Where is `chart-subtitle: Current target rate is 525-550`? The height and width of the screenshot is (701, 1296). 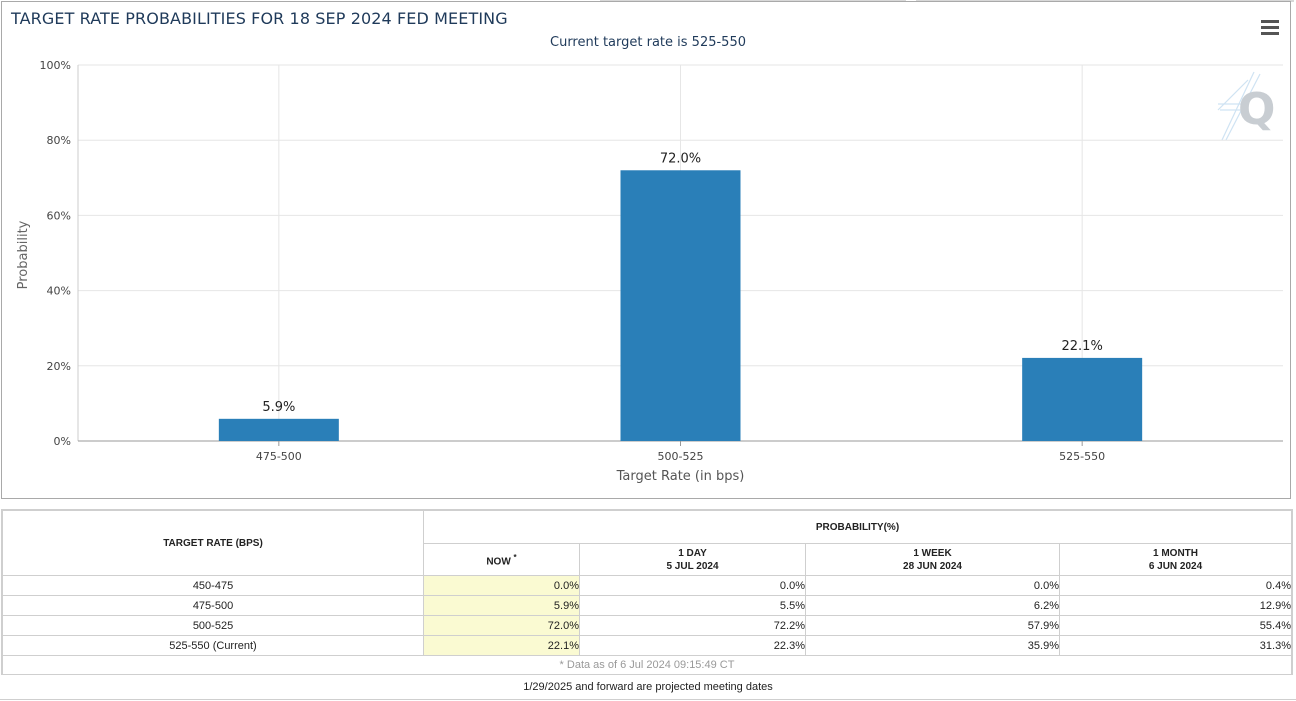 chart-subtitle: Current target rate is 525-550 is located at coordinates (648, 42).